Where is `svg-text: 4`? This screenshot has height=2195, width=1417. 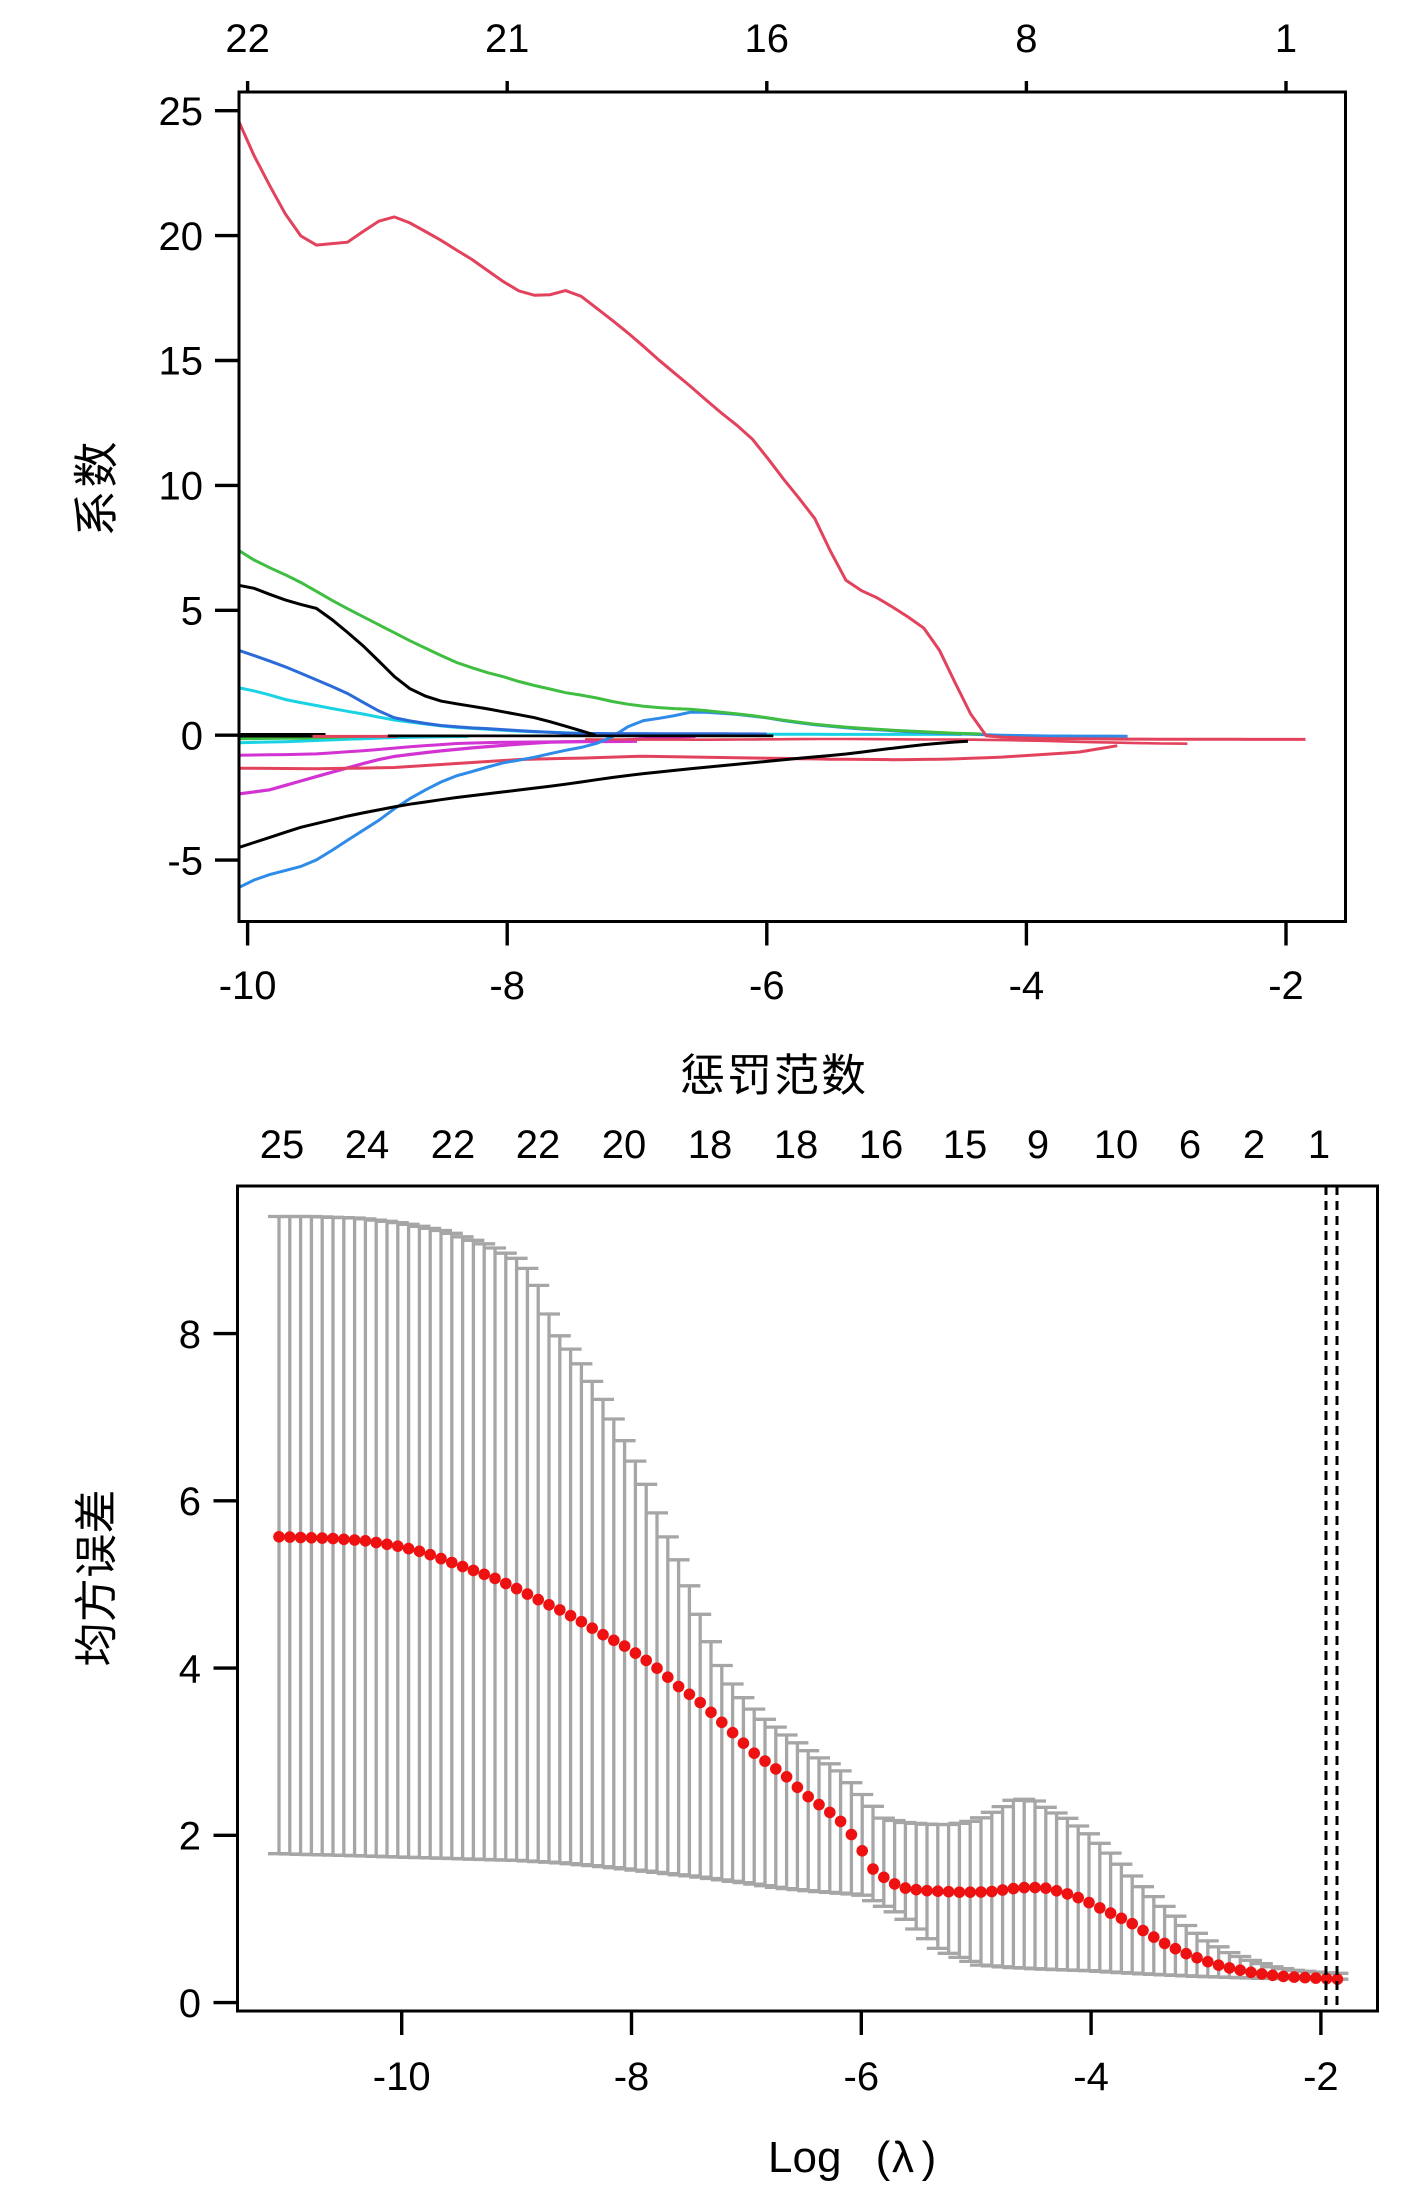
svg-text: 4 is located at coordinates (190, 1669).